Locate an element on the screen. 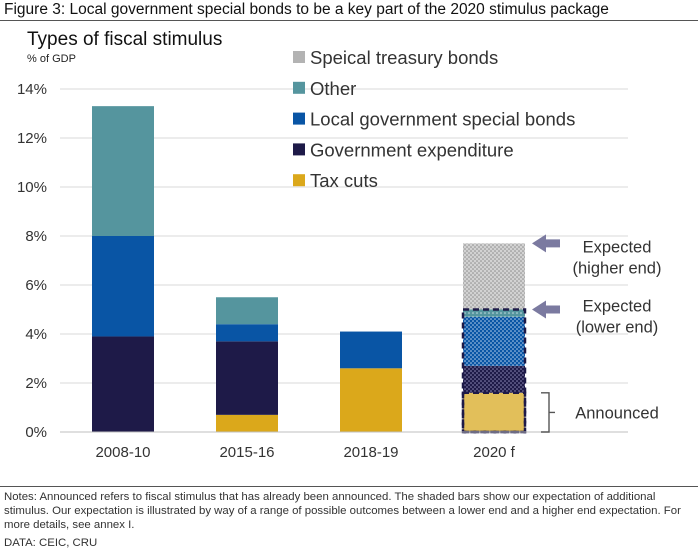 Image resolution: width=698 pixels, height=551 pixels. legend-label: Other is located at coordinates (333, 88).